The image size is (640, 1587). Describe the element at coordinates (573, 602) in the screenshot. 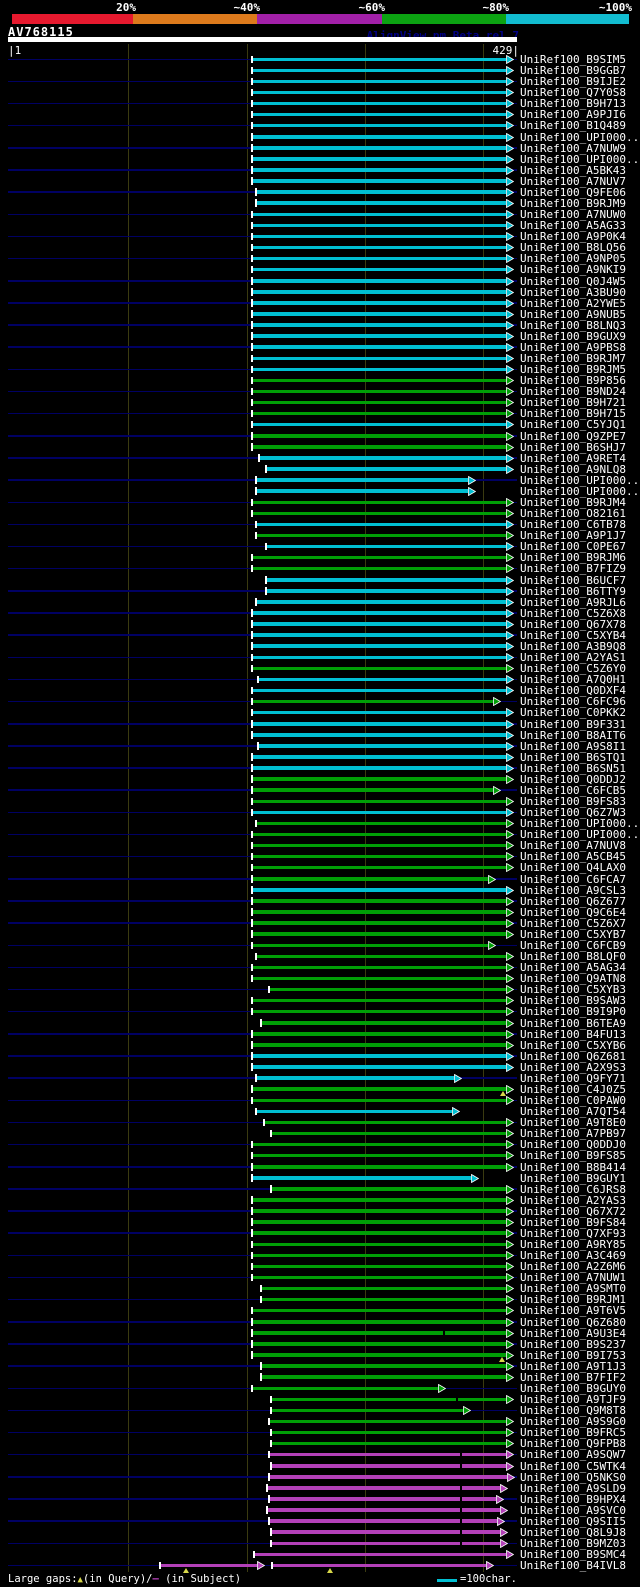

I see `hit-label: UniRef100_A9RJL6` at that location.